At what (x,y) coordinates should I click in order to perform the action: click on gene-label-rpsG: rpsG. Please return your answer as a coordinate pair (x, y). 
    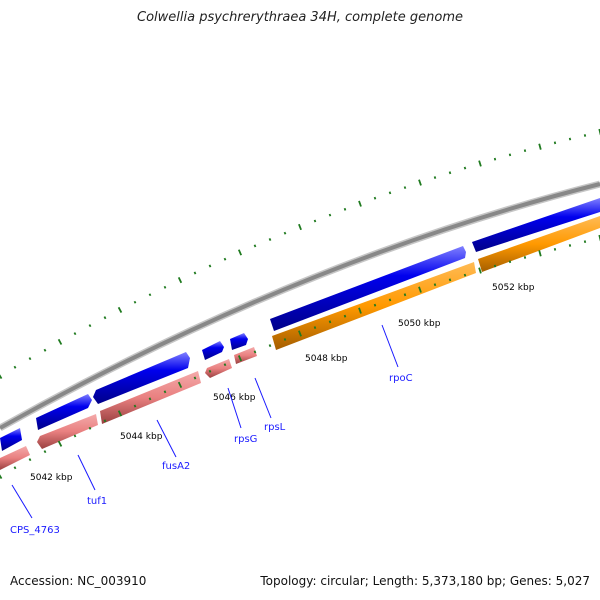
    Looking at the image, I should click on (245, 439).